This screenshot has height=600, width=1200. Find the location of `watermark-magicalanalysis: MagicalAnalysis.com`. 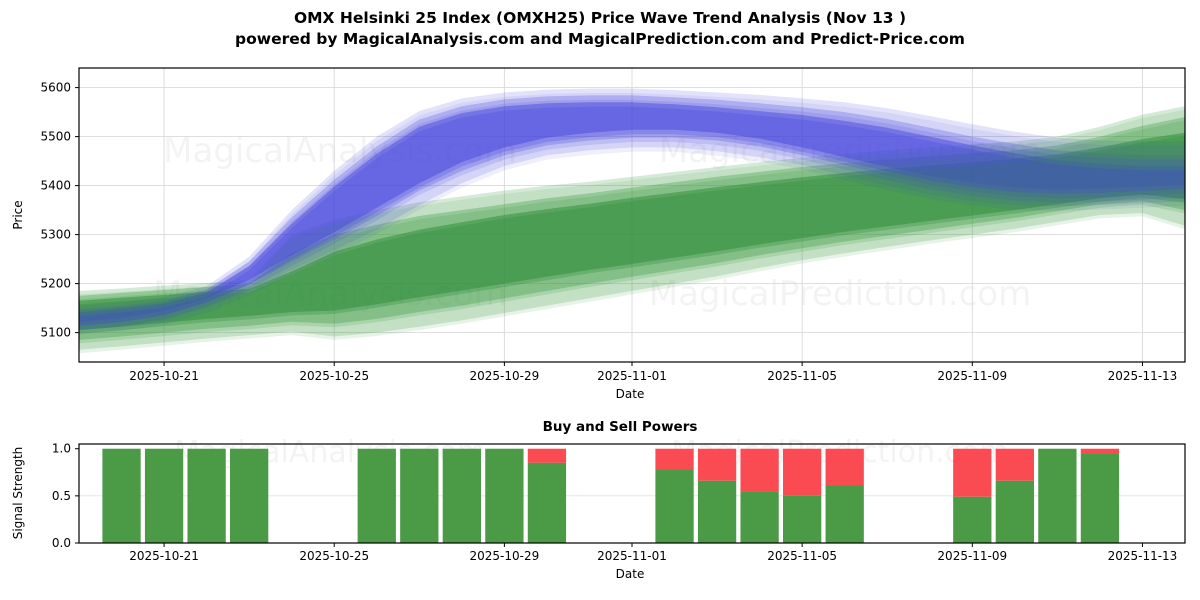

watermark-magicalanalysis: MagicalAnalysis.com is located at coordinates (340, 151).